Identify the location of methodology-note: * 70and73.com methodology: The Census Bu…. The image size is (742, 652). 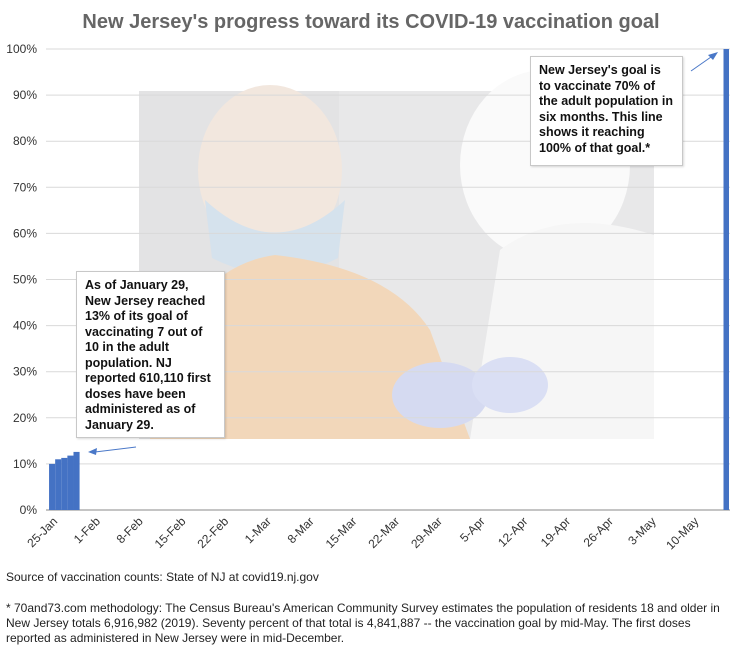
(363, 623).